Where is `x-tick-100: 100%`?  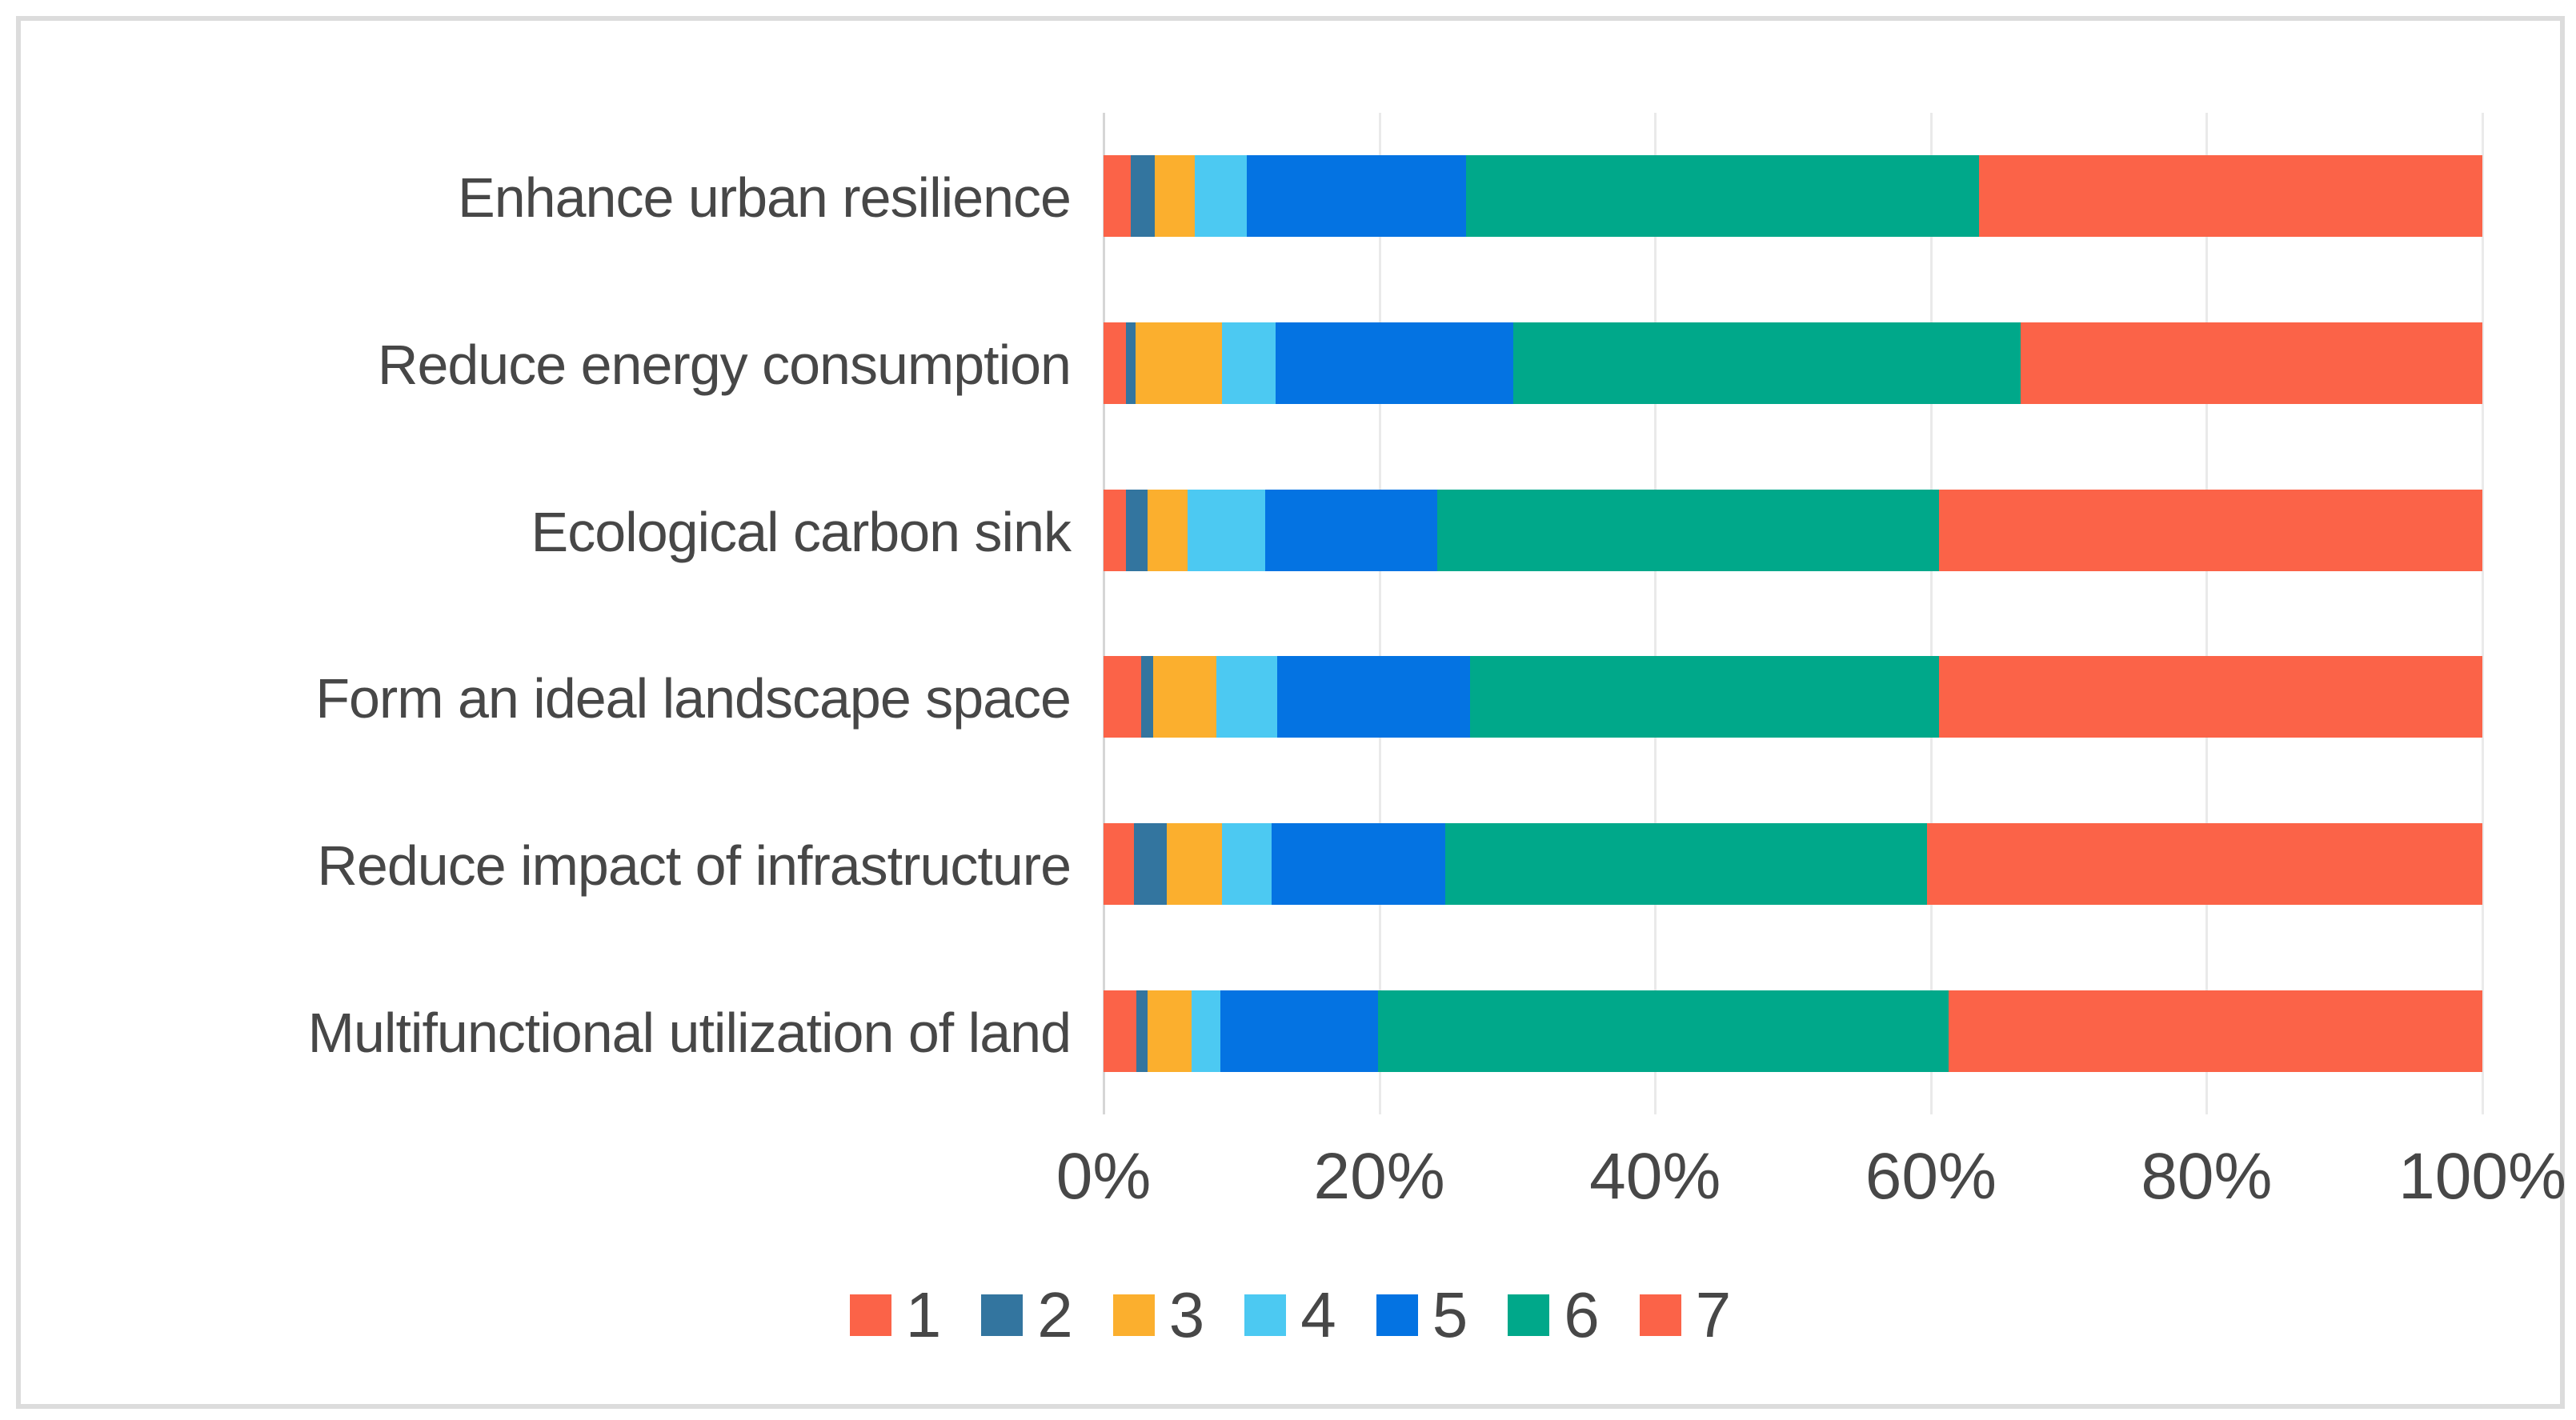 x-tick-100: 100% is located at coordinates (2482, 1176).